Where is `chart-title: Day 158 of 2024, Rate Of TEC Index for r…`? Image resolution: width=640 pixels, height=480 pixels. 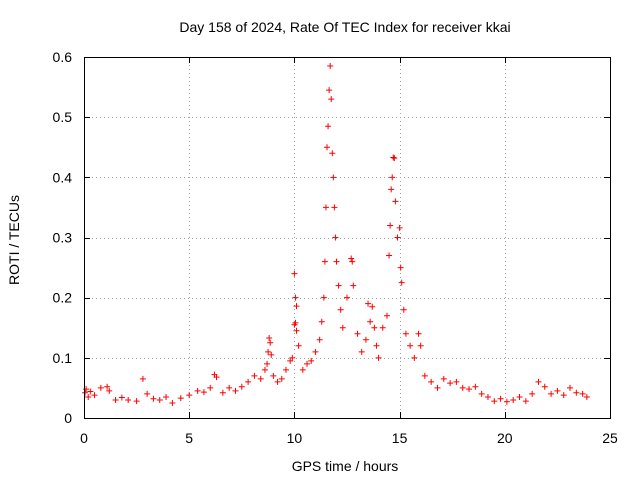
chart-title: Day 158 of 2024, Rate Of TEC Index for r… is located at coordinates (344, 27).